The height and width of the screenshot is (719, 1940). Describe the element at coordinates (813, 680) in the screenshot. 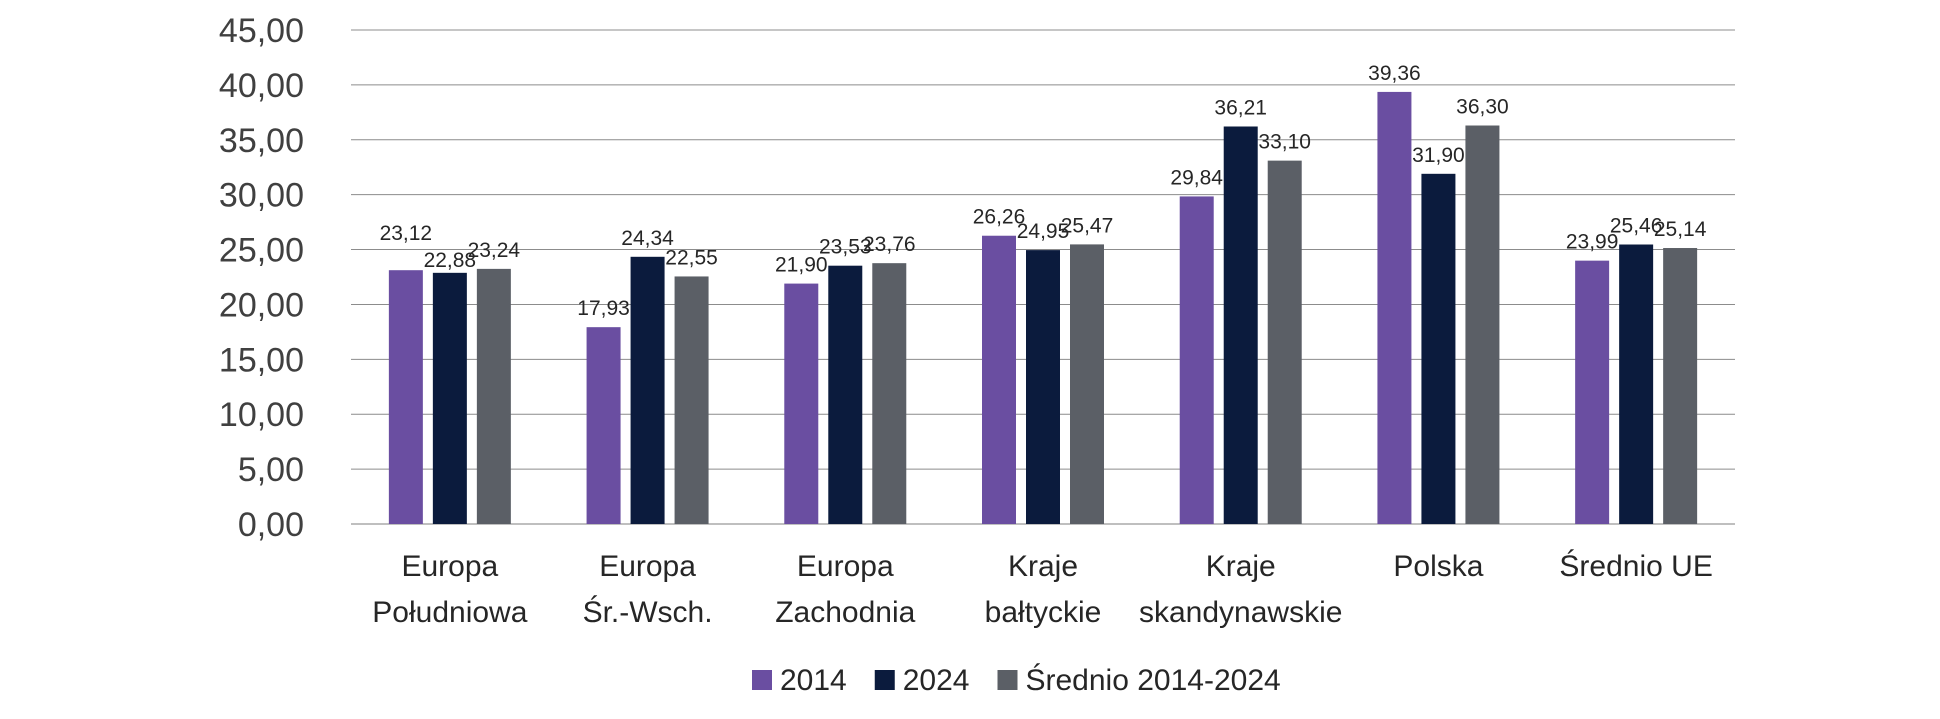

I see `legend-label: 2014` at that location.